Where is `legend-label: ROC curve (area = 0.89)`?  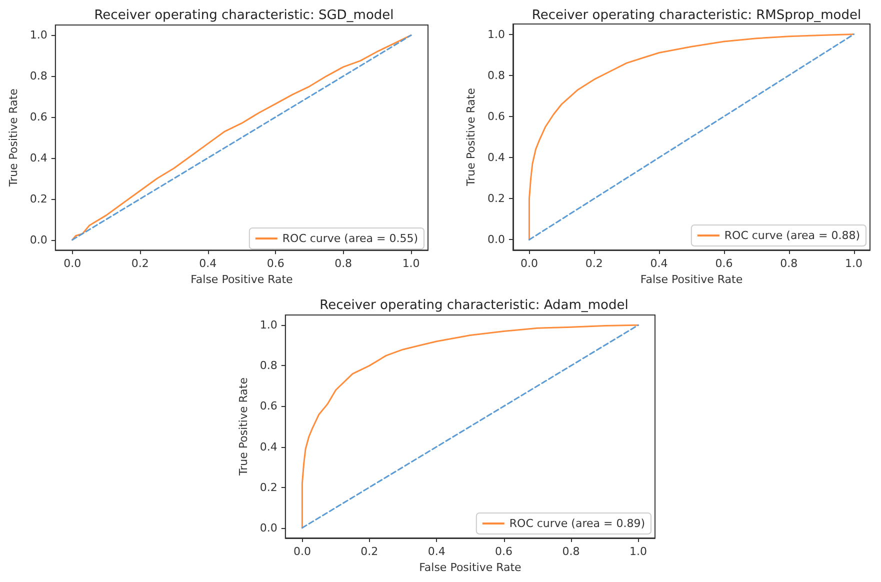 legend-label: ROC curve (area = 0.89) is located at coordinates (577, 523).